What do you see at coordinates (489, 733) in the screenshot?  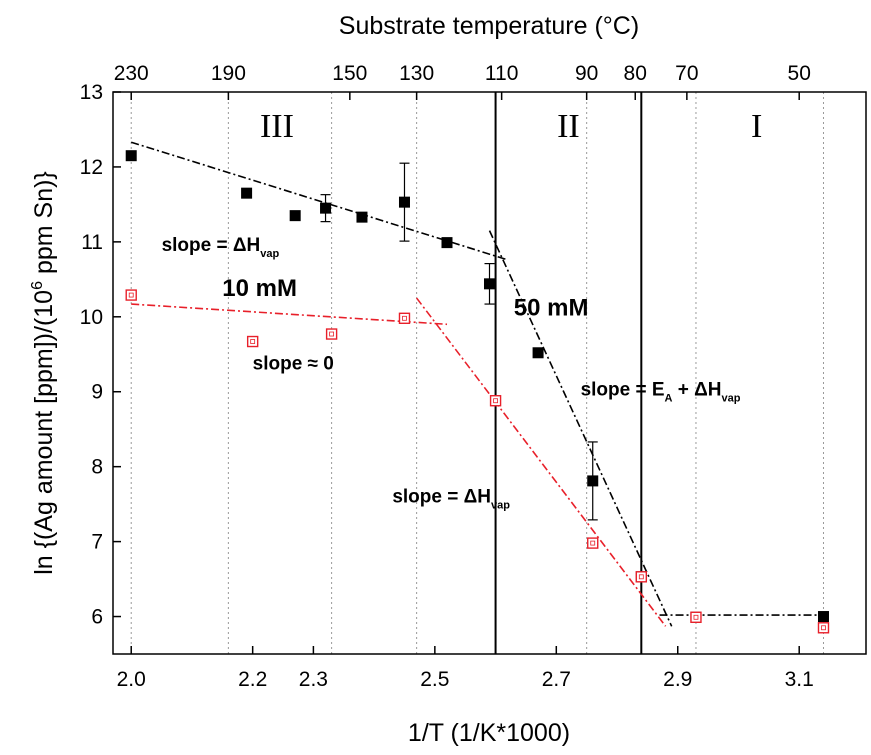 I see `x-axis-title: 1/T (1/K*1000)` at bounding box center [489, 733].